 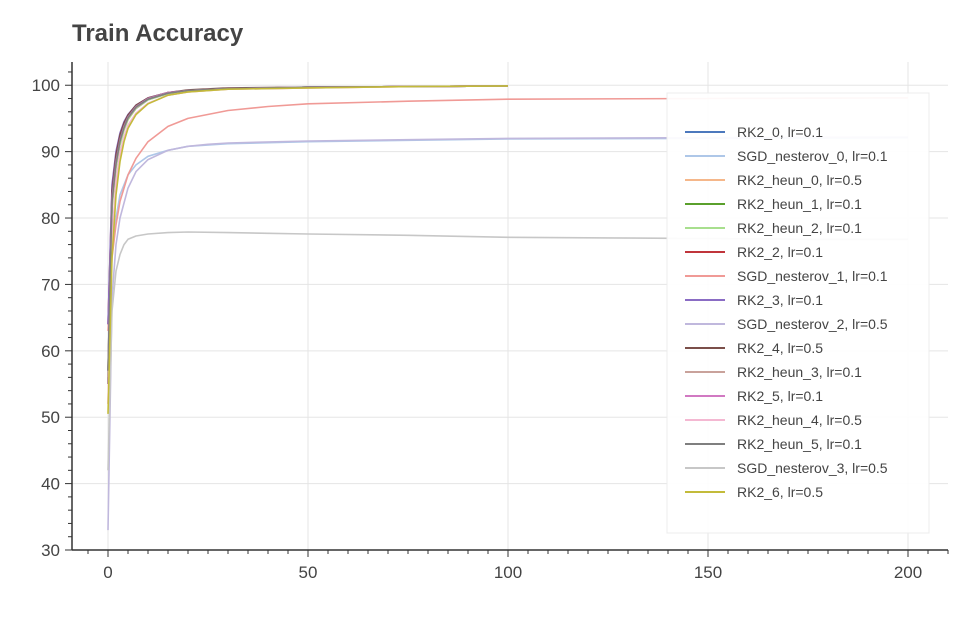 What do you see at coordinates (799, 444) in the screenshot?
I see `legend-label: RK2_heun_5, lr=0.1` at bounding box center [799, 444].